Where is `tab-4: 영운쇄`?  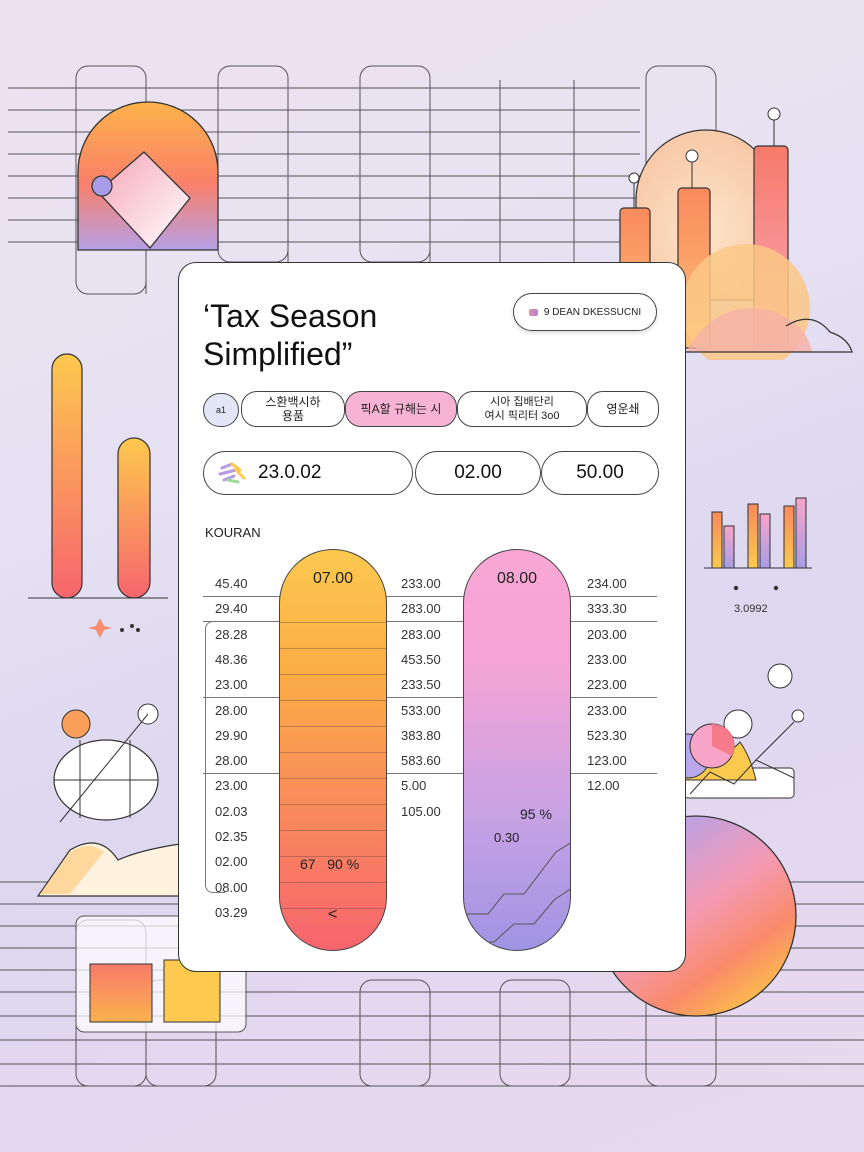
tab-4: 영운쇄 is located at coordinates (623, 409).